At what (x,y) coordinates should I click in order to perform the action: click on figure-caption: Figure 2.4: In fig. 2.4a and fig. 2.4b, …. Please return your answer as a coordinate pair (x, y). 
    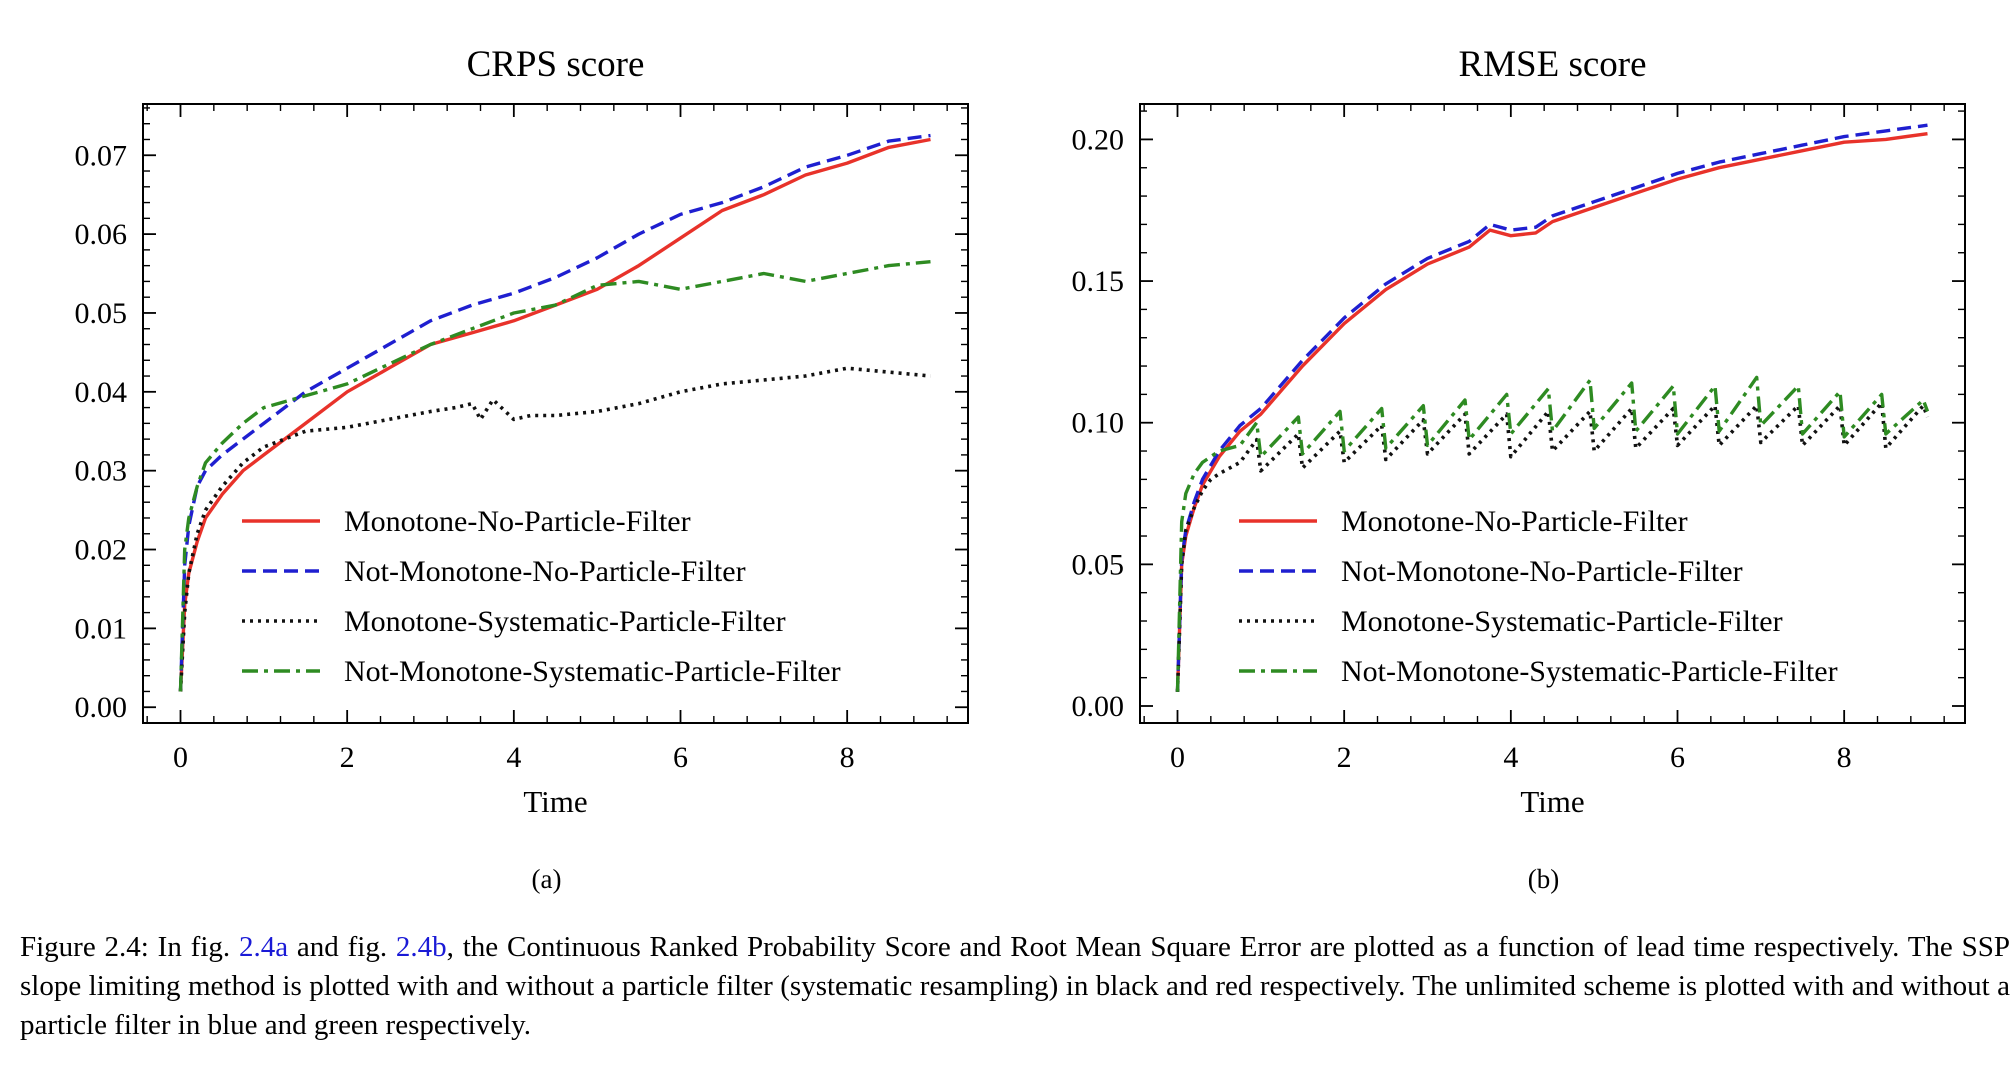
    Looking at the image, I should click on (1015, 986).